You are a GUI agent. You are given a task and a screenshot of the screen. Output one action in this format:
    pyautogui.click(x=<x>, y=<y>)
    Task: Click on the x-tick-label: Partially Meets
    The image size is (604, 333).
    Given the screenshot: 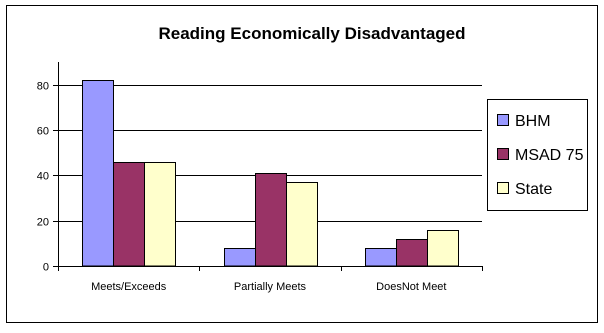 What is the action you would take?
    pyautogui.click(x=270, y=287)
    